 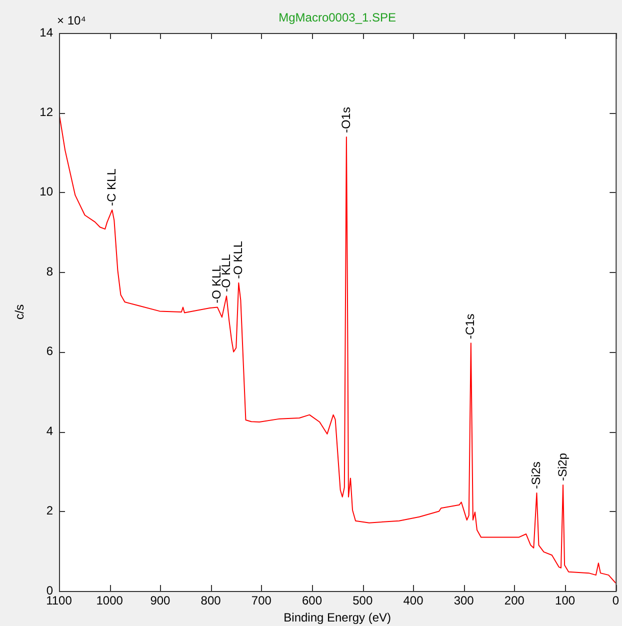 What do you see at coordinates (19, 312) in the screenshot?
I see `y-axis-title: c/s` at bounding box center [19, 312].